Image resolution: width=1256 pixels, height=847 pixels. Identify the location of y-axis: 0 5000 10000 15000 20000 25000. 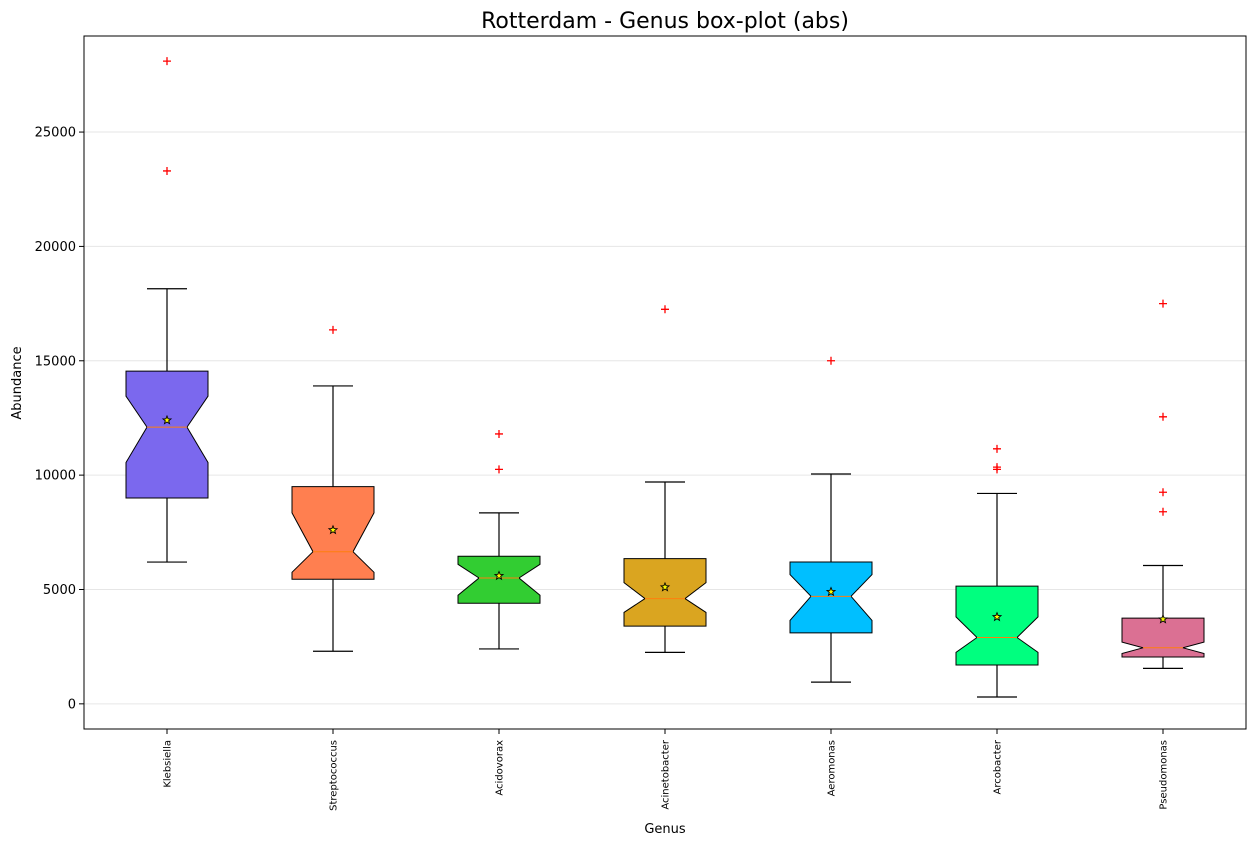
(59, 419).